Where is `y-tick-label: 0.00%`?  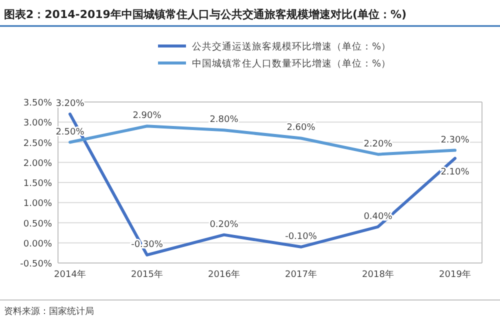
y-tick-label: 0.00% is located at coordinates (37, 244).